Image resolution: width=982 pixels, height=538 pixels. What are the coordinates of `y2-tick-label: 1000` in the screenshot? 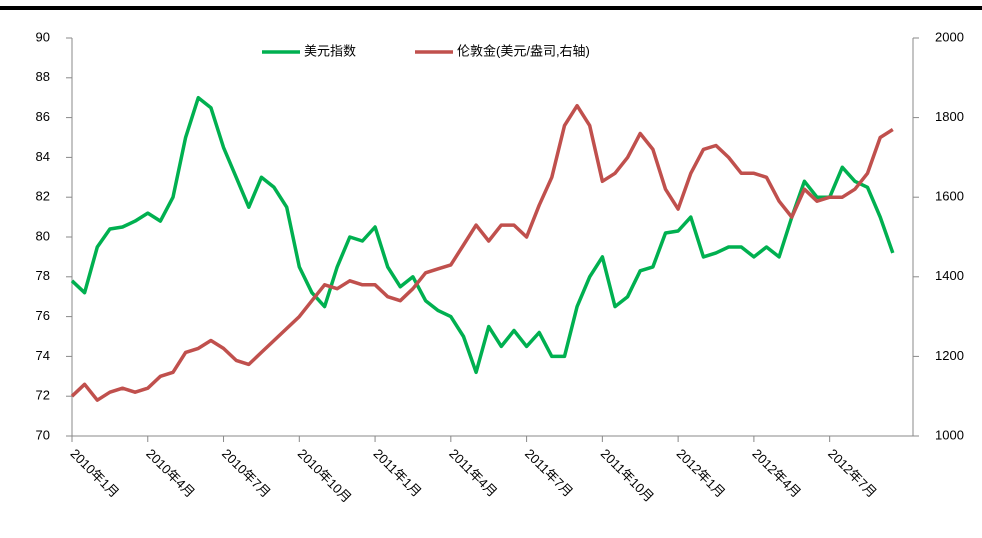 It's located at (949, 434).